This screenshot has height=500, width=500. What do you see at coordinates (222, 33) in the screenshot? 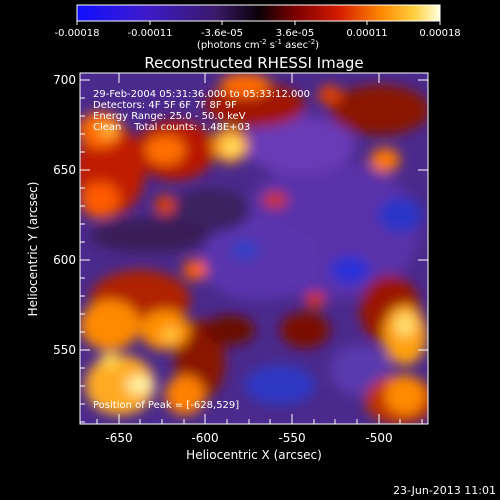
I see `colorbar-tick-label: -3.6e-05` at bounding box center [222, 33].